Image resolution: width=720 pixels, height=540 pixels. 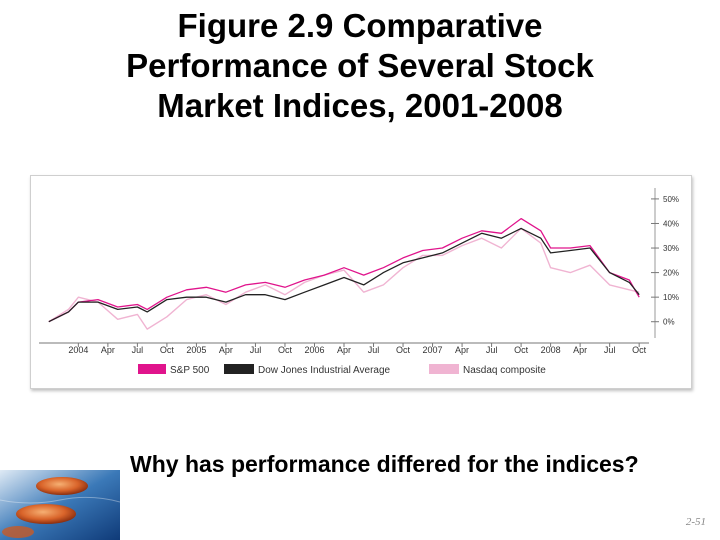 I want to click on legend-label-2: Nasdaq composite, so click(x=504, y=370).